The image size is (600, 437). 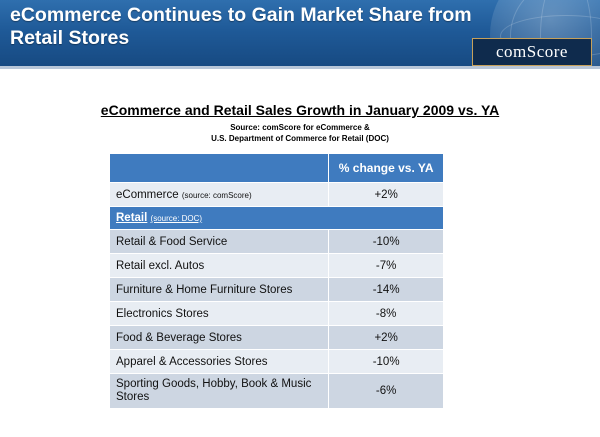 I want to click on row-label: Electronics Stores, so click(x=219, y=313).